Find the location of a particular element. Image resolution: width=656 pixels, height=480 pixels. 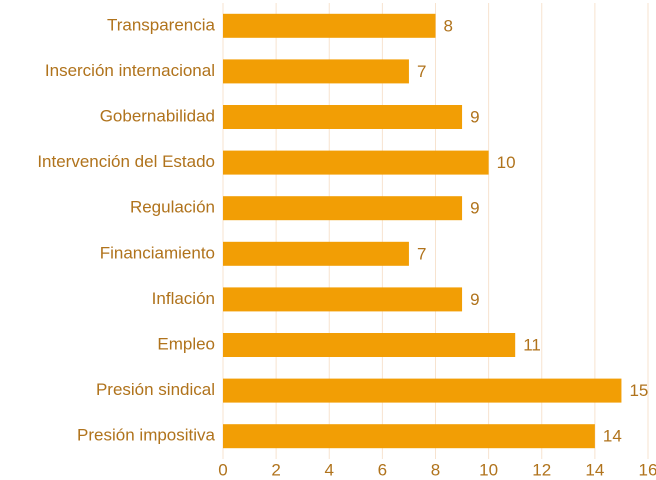

y-tick-label: Inserción internacional is located at coordinates (130, 70).